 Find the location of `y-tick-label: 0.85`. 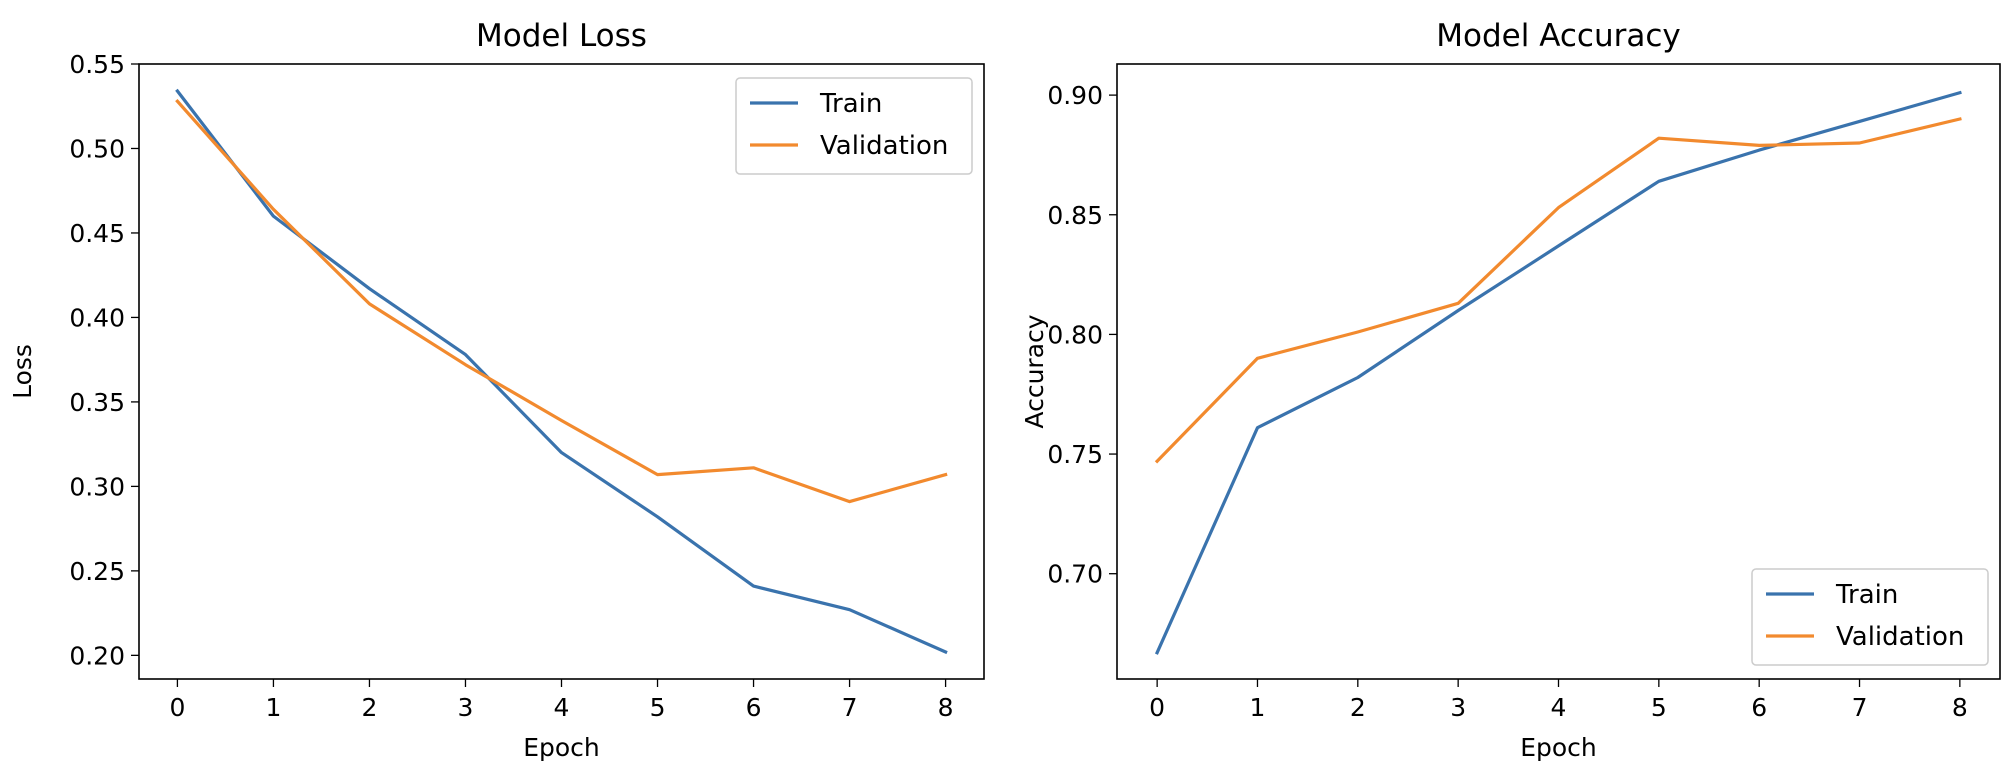

y-tick-label: 0.85 is located at coordinates (1075, 215).